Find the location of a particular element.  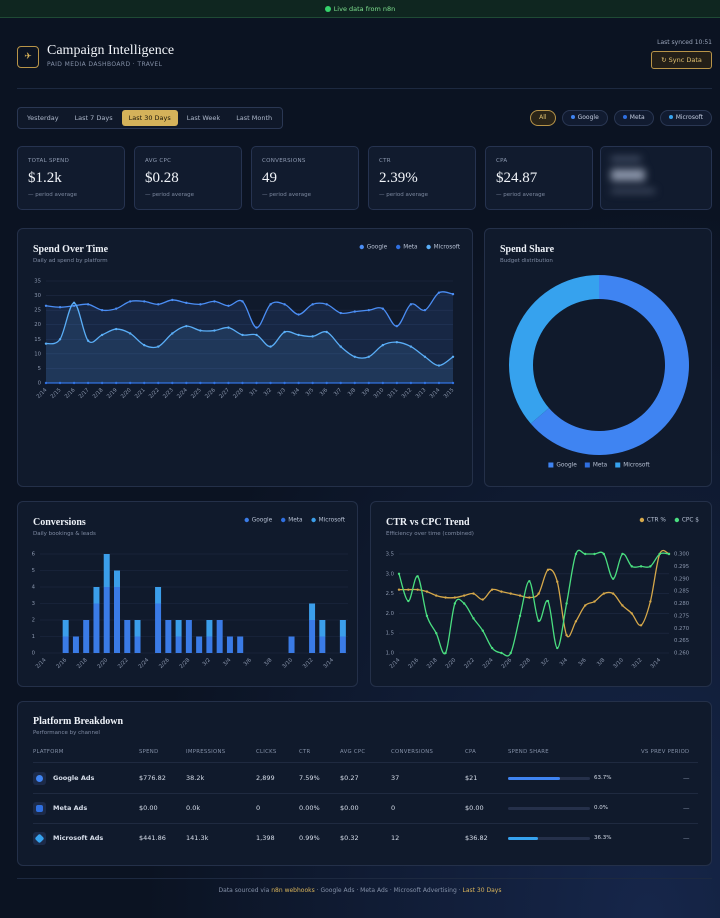

x-tick-label: 2/24 is located at coordinates (144, 663).